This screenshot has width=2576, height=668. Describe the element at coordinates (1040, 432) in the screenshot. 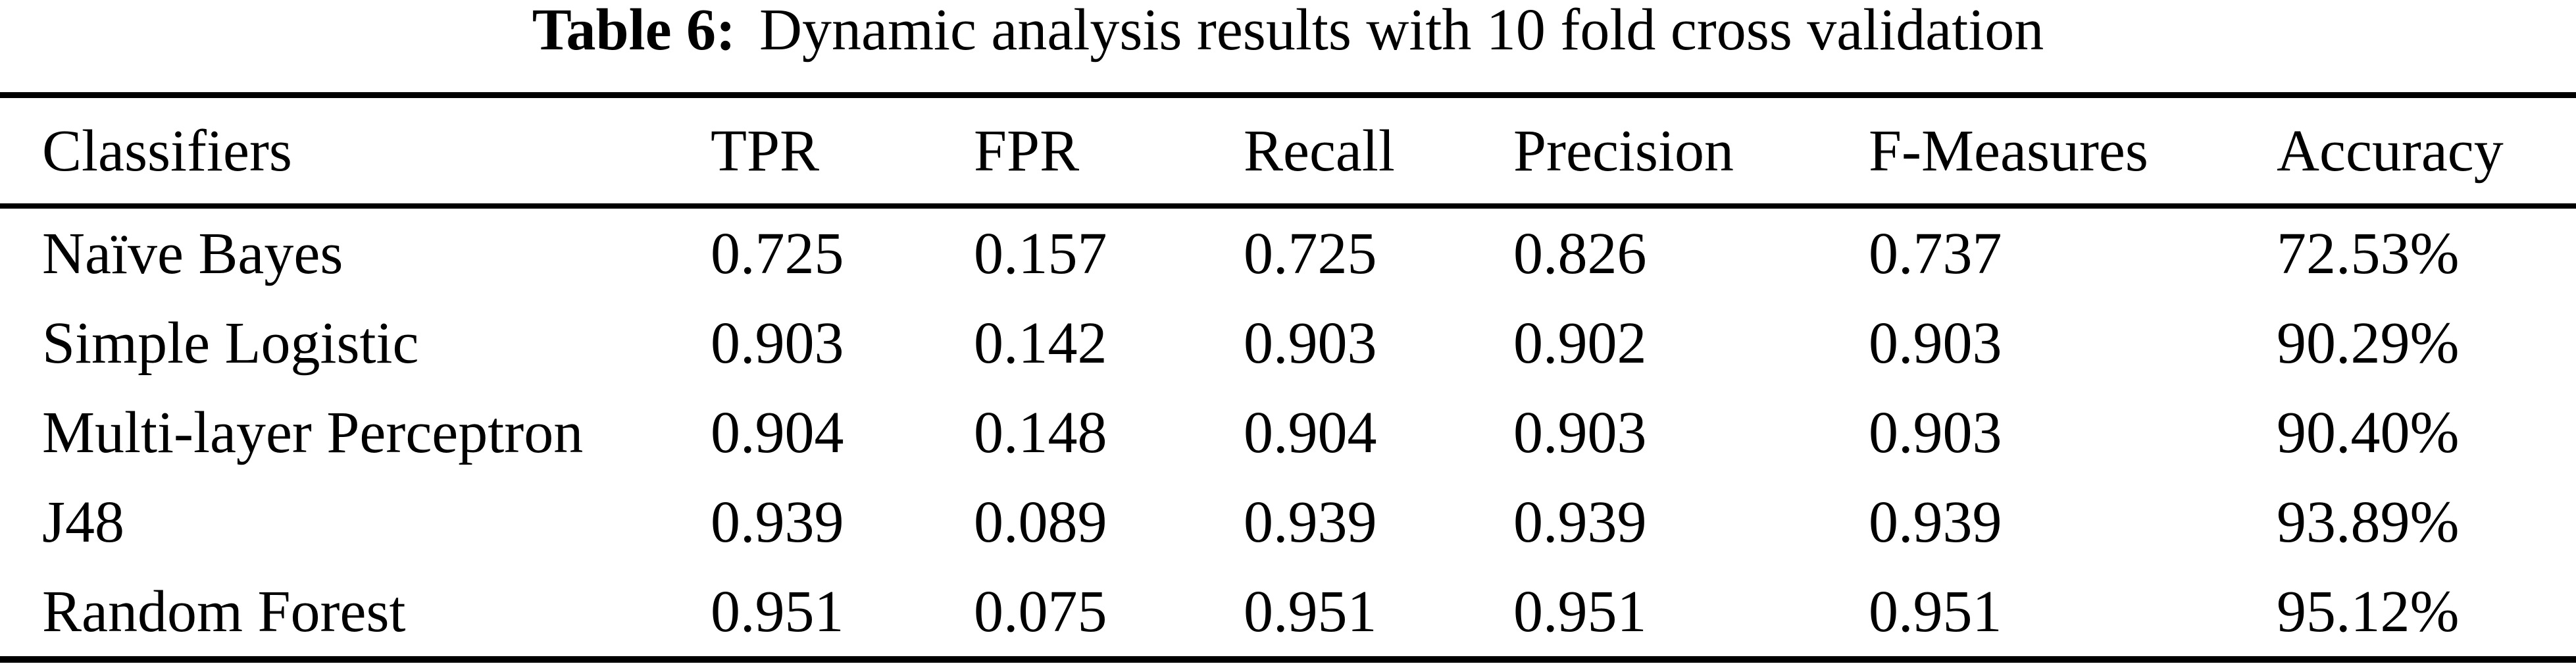

I see `fpr-cell: 0.148` at that location.